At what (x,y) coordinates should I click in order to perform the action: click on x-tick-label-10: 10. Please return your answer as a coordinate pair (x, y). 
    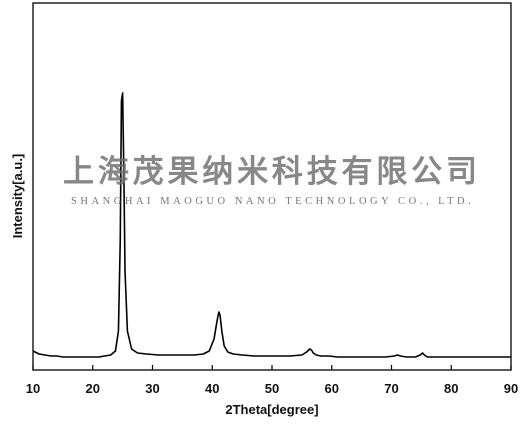
    Looking at the image, I should click on (33, 388).